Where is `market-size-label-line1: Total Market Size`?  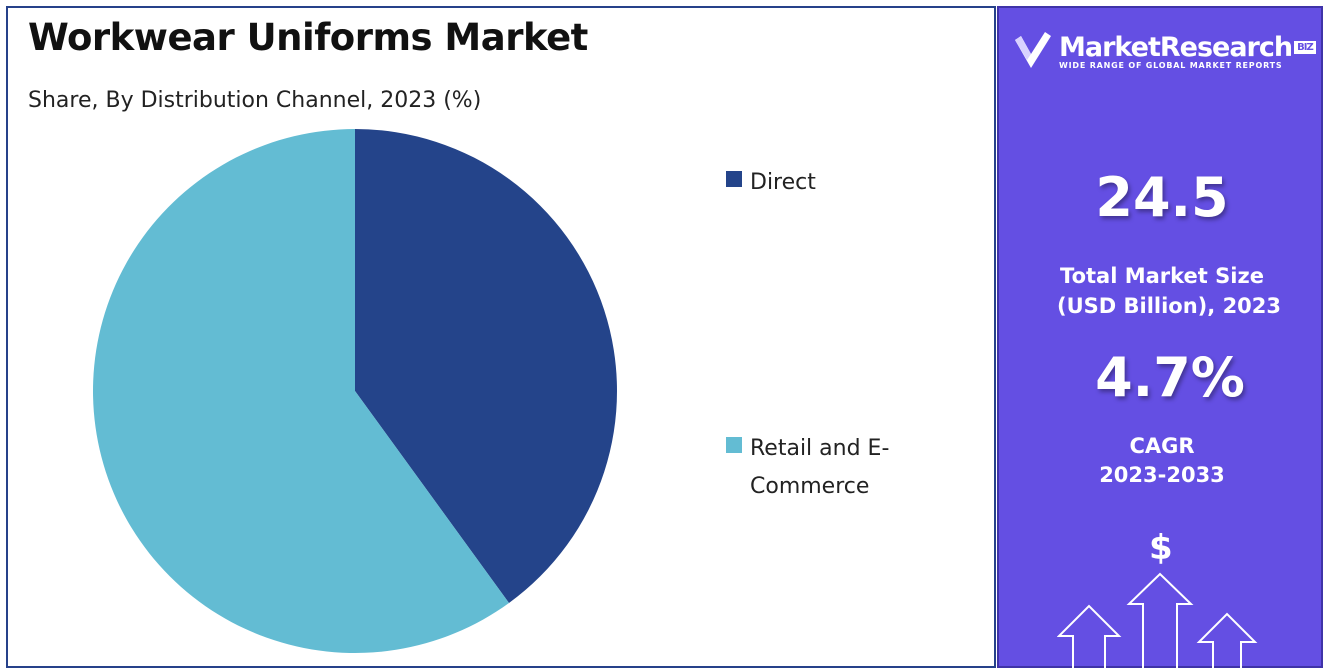 market-size-label-line1: Total Market Size is located at coordinates (1162, 276).